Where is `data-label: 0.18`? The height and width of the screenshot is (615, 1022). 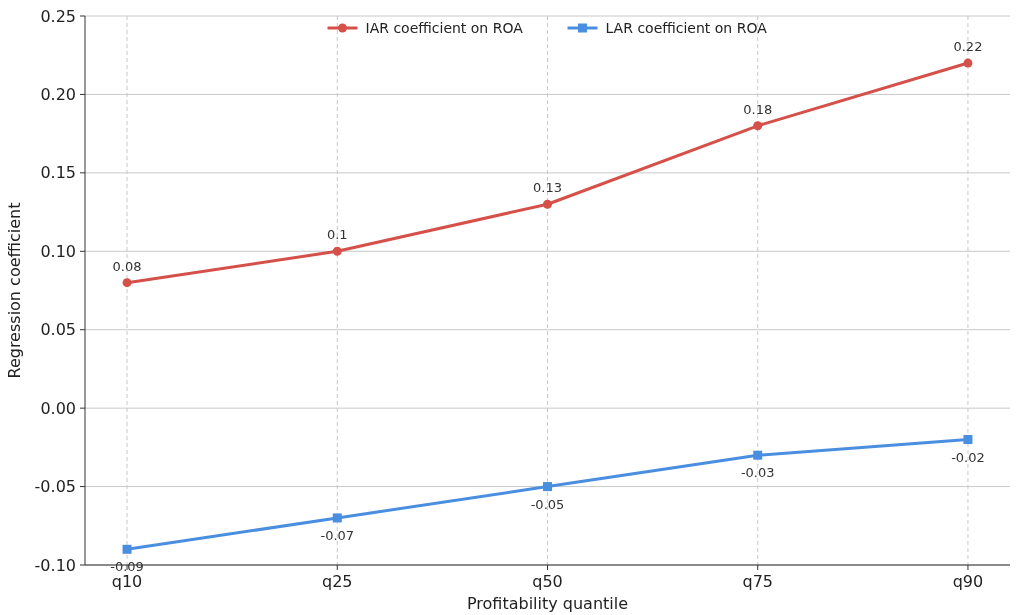
data-label: 0.18 is located at coordinates (758, 109).